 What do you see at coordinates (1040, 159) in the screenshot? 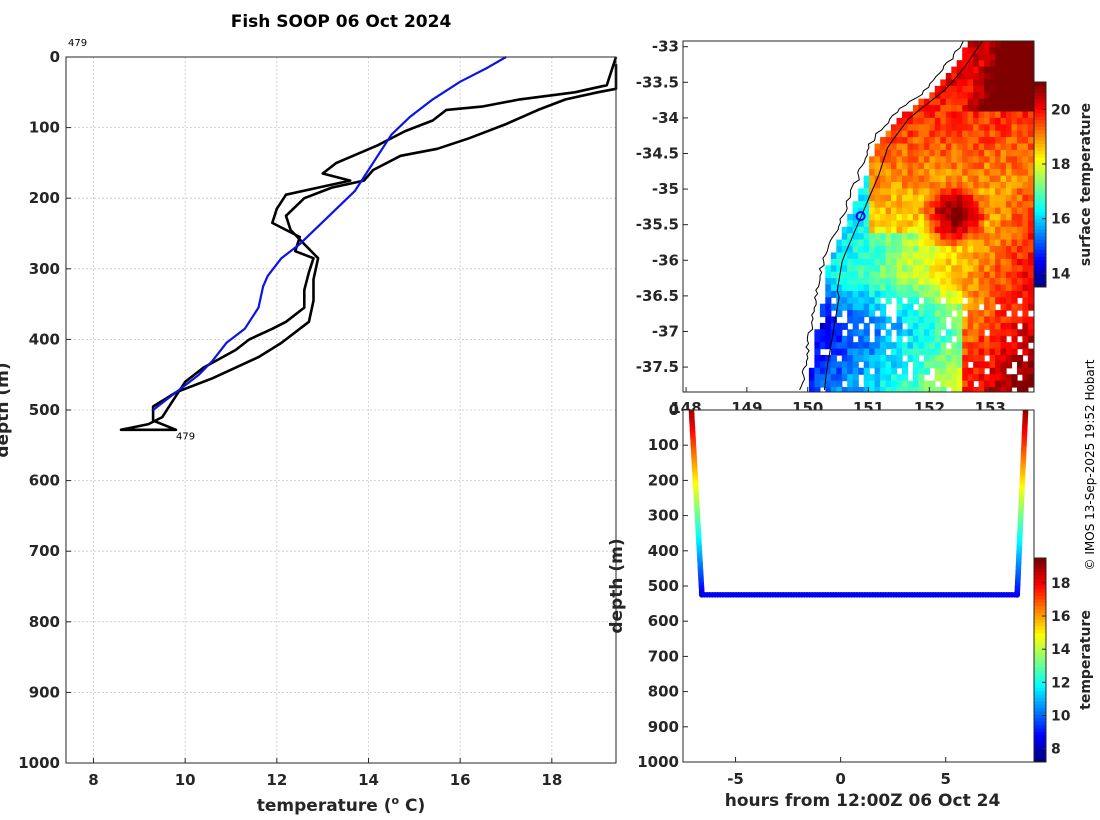
I see `colorbar-step` at bounding box center [1040, 159].